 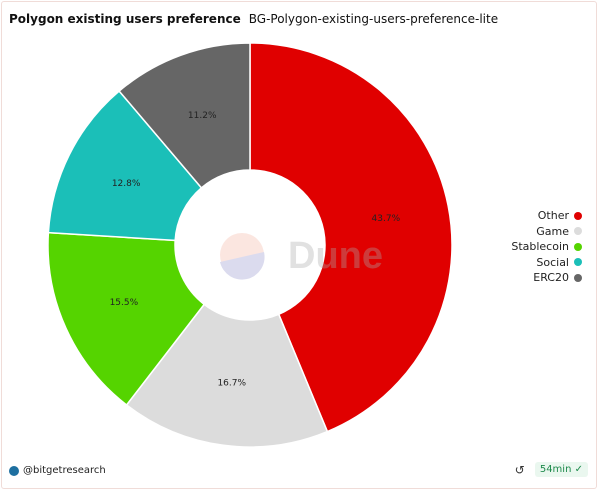 What do you see at coordinates (126, 318) in the screenshot?
I see `slice-stablecoin` at bounding box center [126, 318].